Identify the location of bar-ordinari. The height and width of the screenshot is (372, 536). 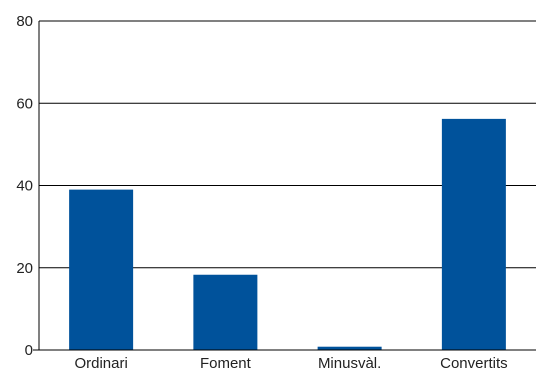
(101, 269).